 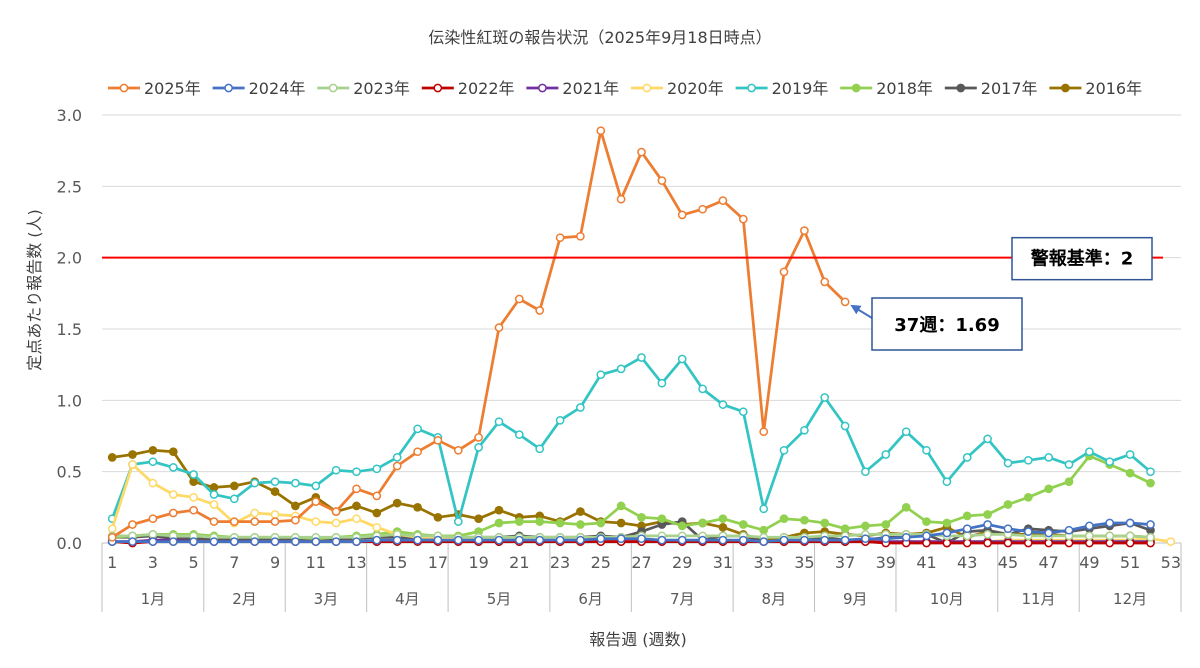 I want to click on month-label: 5月, so click(x=499, y=599).